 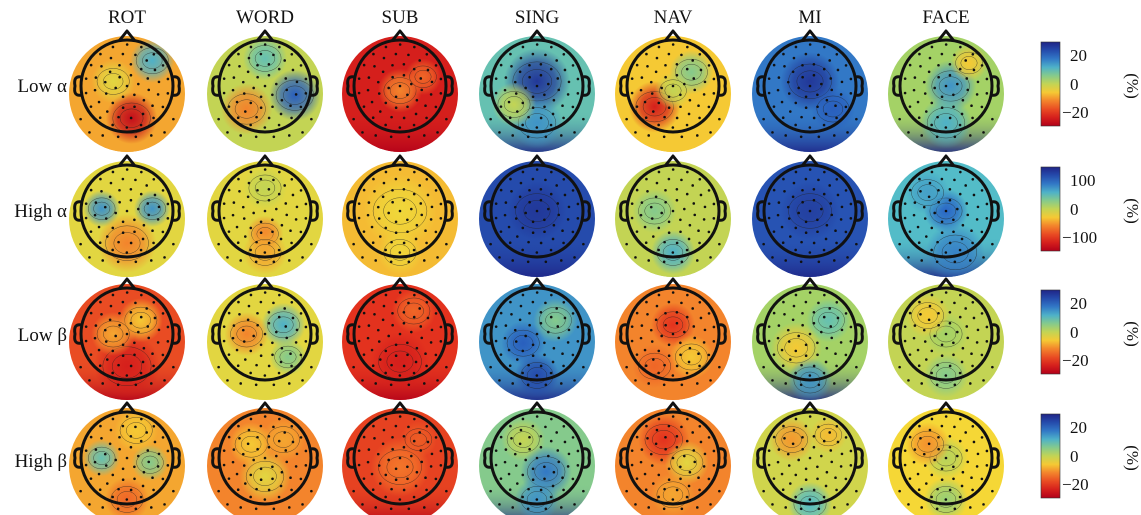 I want to click on row-labels: Low α High α Low β High β, so click(x=40, y=274).